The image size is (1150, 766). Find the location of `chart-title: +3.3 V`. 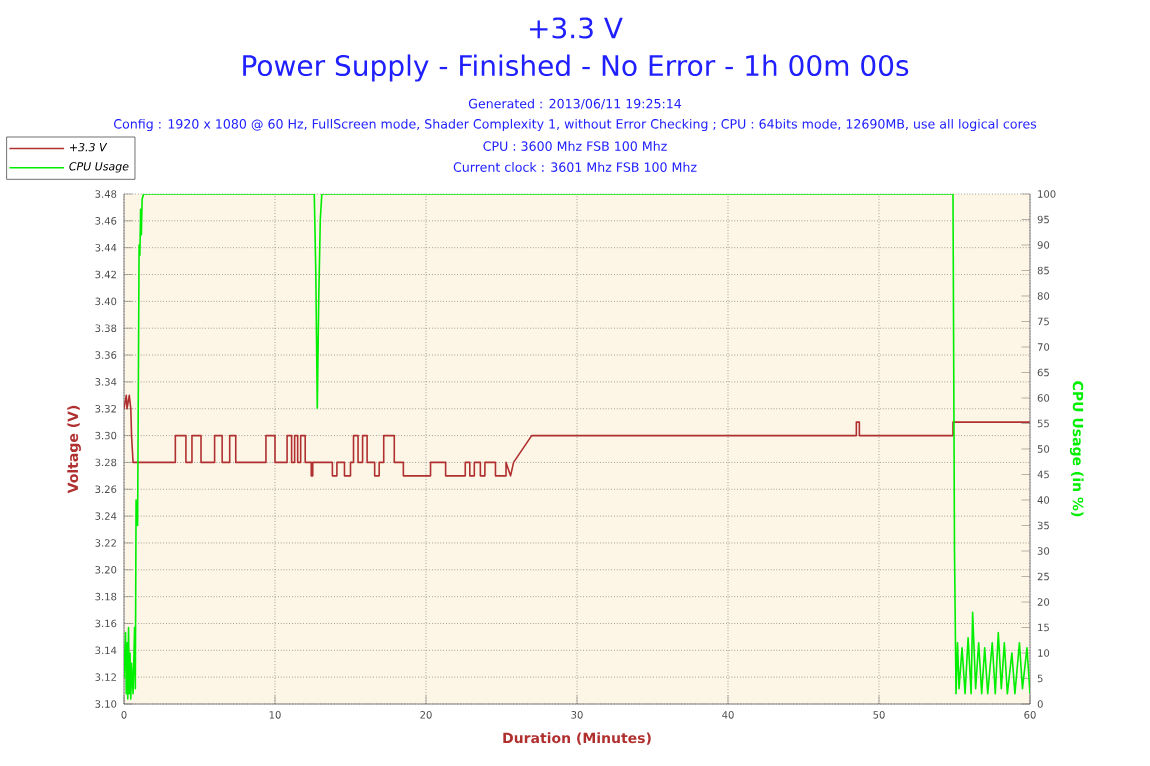

chart-title: +3.3 V is located at coordinates (576, 28).